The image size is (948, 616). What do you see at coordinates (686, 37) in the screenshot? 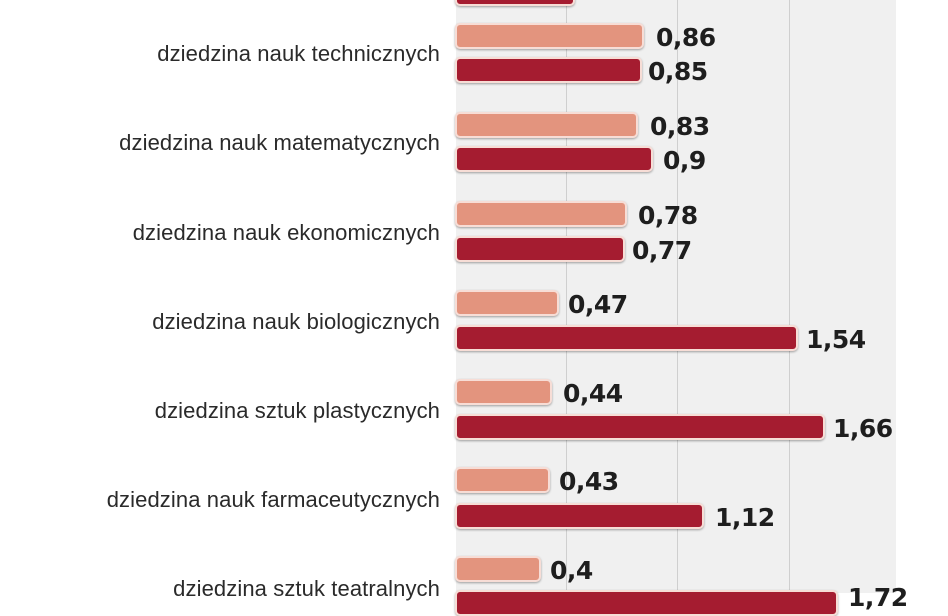
I see `value-label: 0,86` at bounding box center [686, 37].